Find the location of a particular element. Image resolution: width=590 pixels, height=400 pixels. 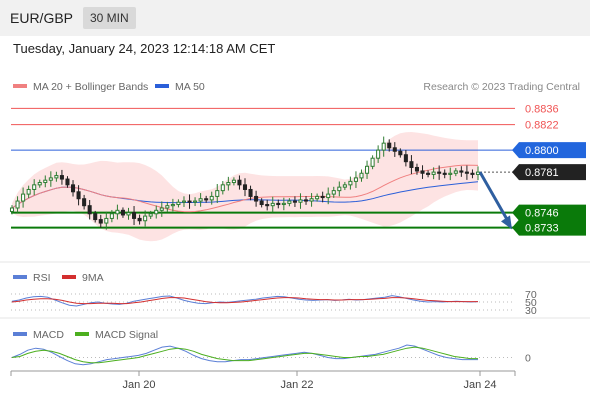

rsi-tick-30: 30 is located at coordinates (531, 311).